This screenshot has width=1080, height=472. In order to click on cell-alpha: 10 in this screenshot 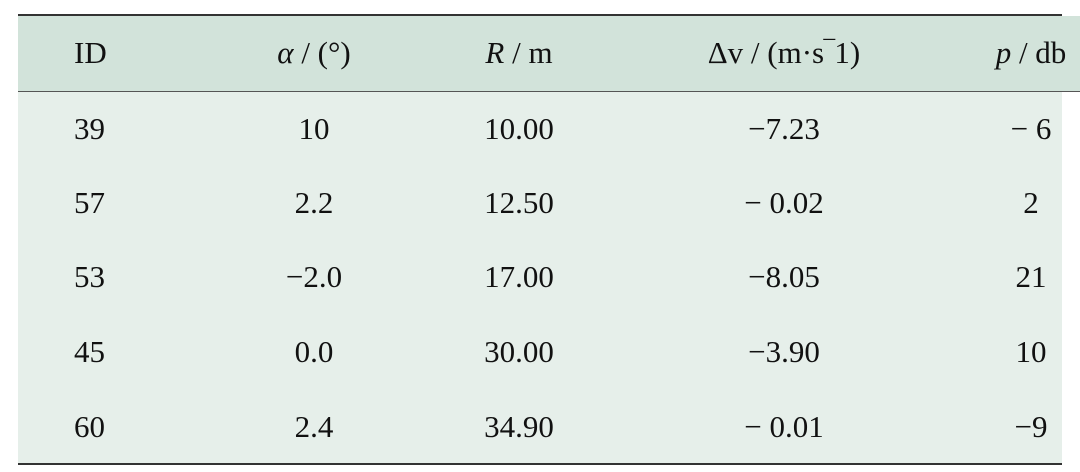, I will do `click(314, 128)`.